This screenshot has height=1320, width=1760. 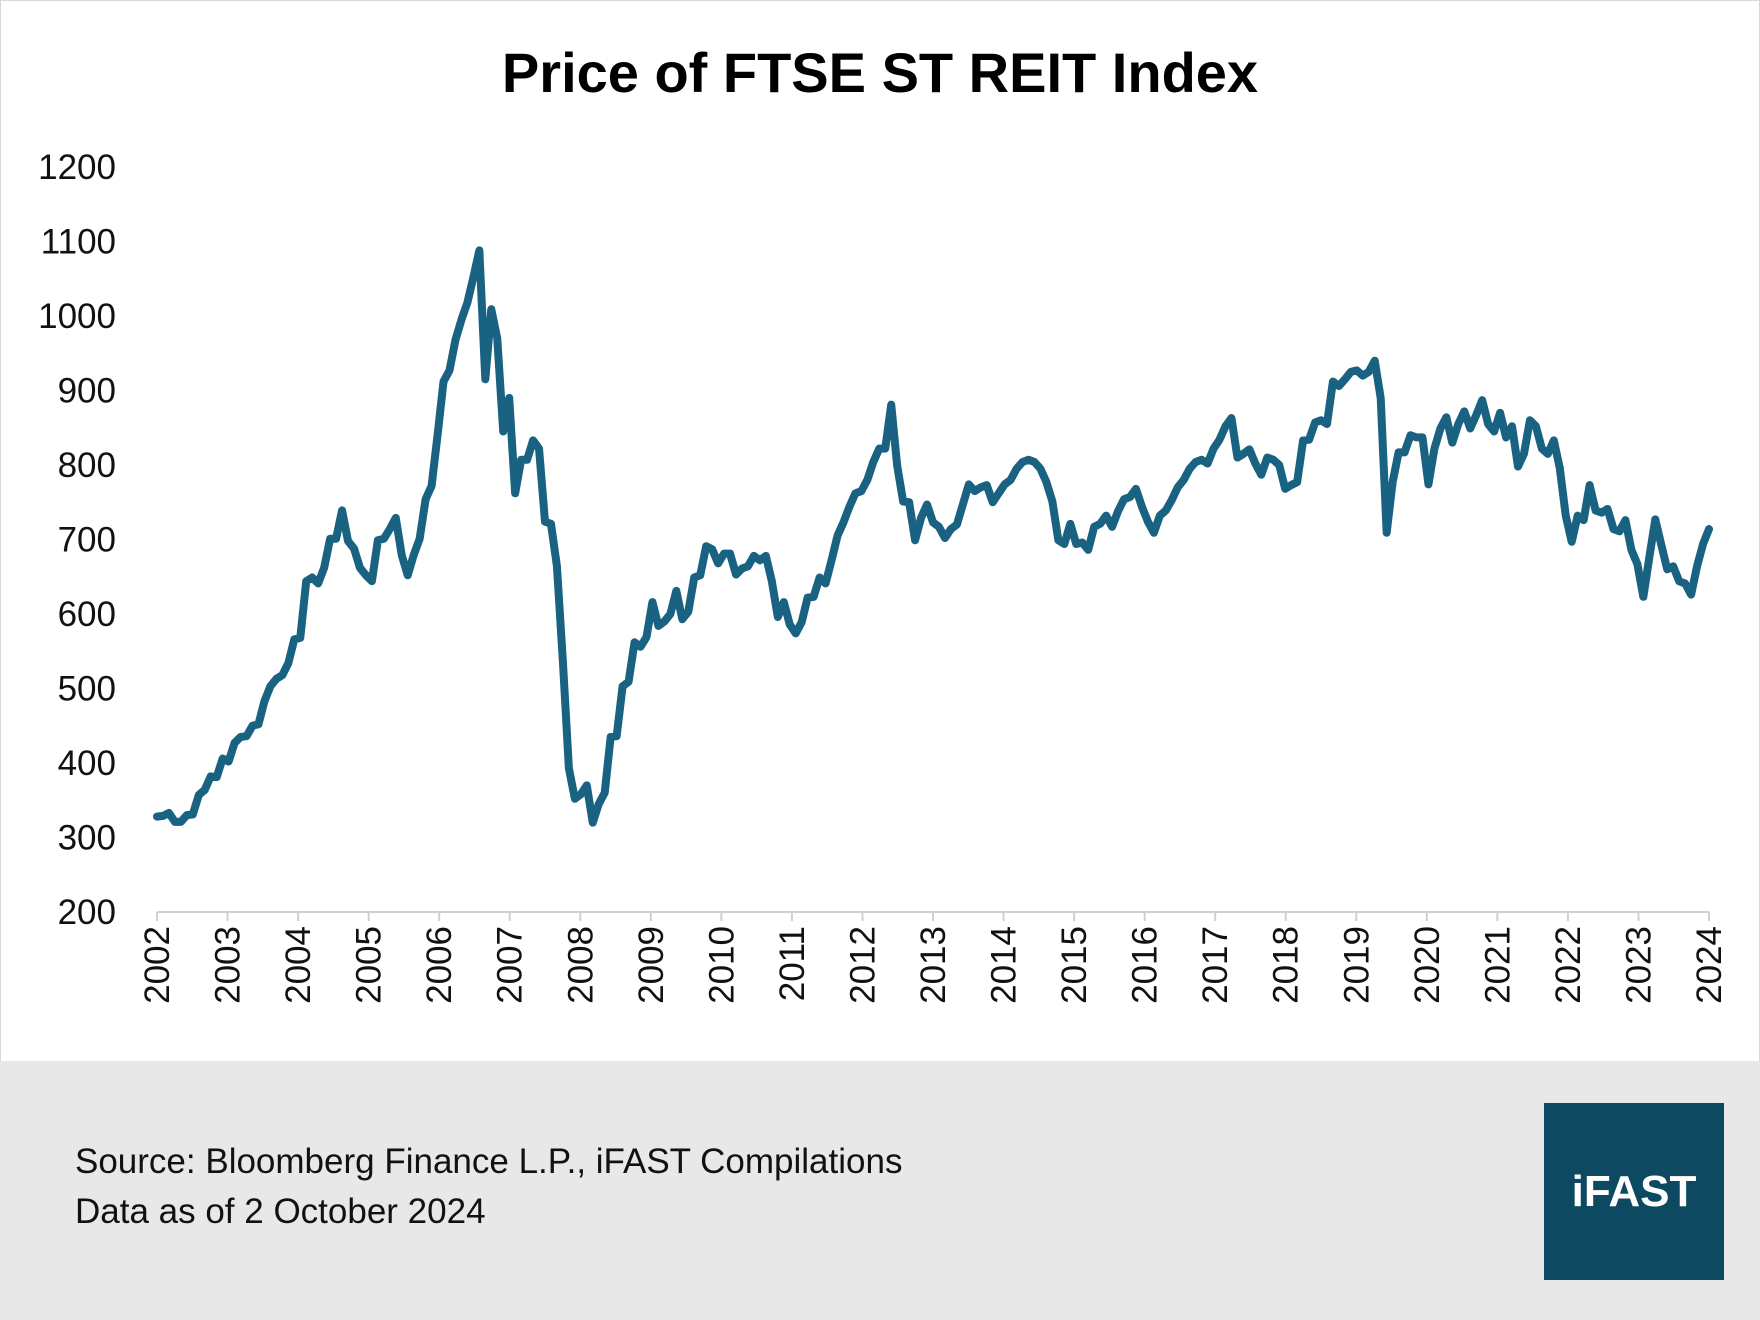 What do you see at coordinates (78, 242) in the screenshot?
I see `y-tick-label: 1100` at bounding box center [78, 242].